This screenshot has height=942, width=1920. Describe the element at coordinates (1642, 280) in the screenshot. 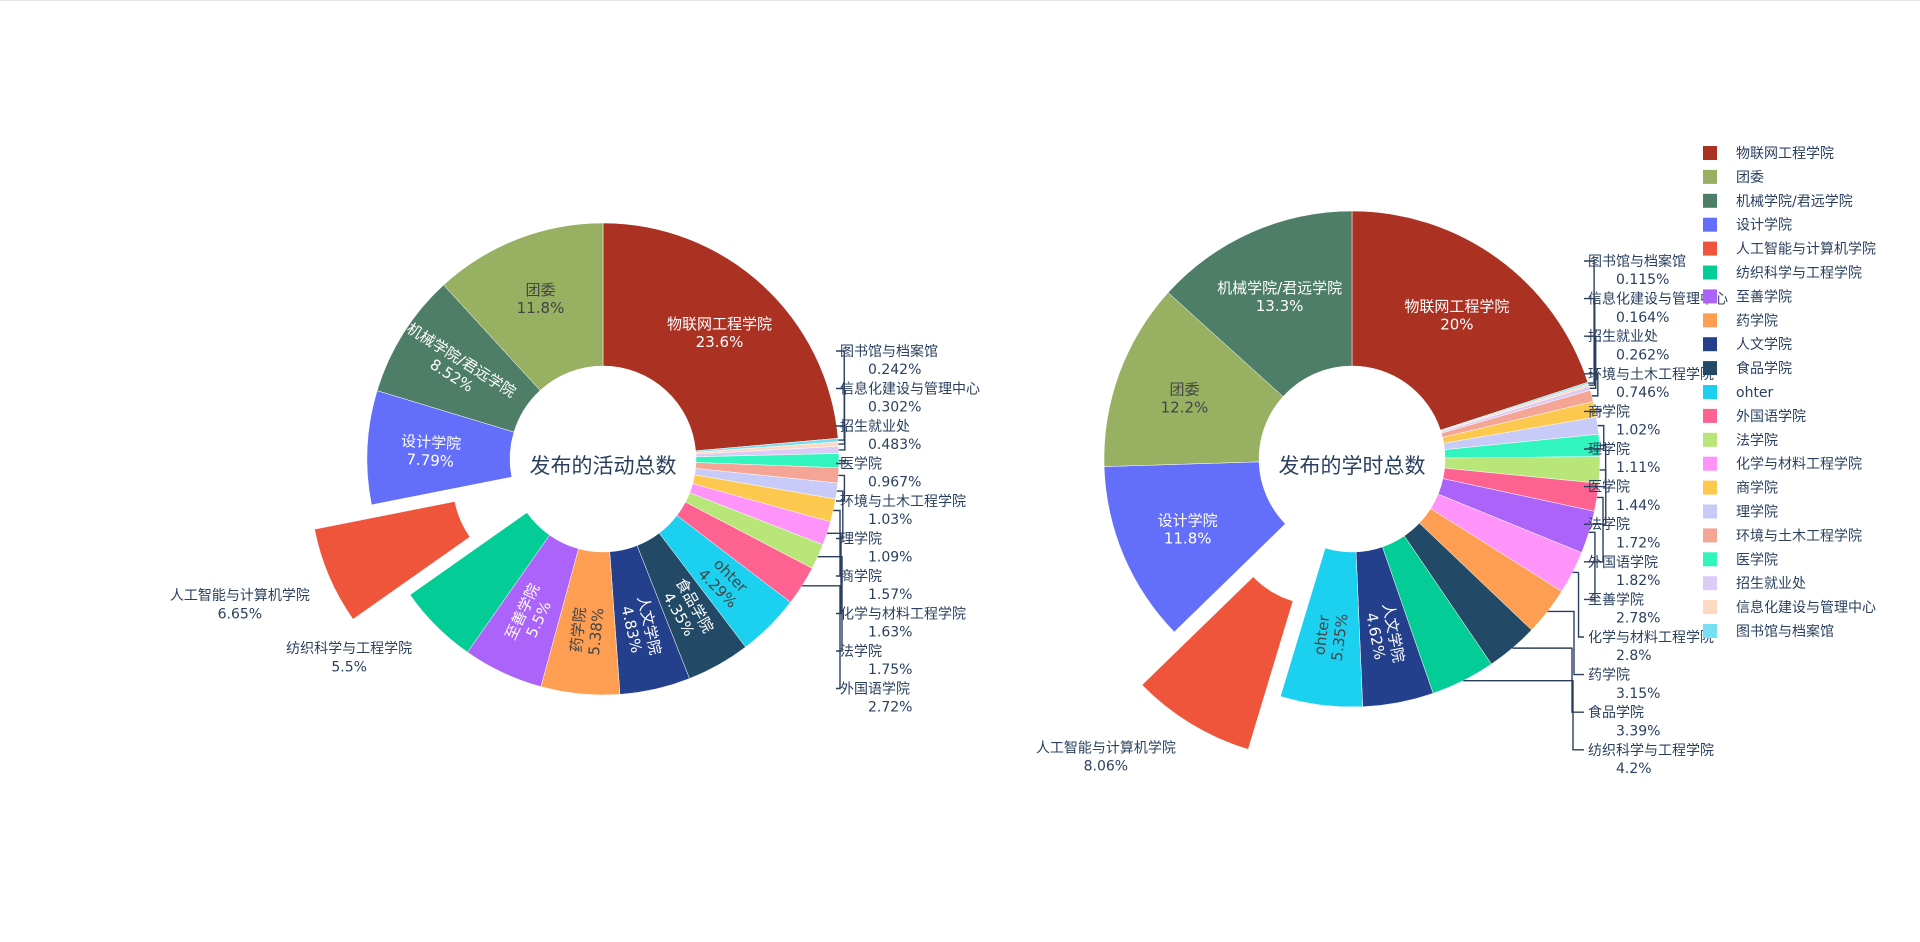

I see `outside-pct-text: 0.115%` at that location.